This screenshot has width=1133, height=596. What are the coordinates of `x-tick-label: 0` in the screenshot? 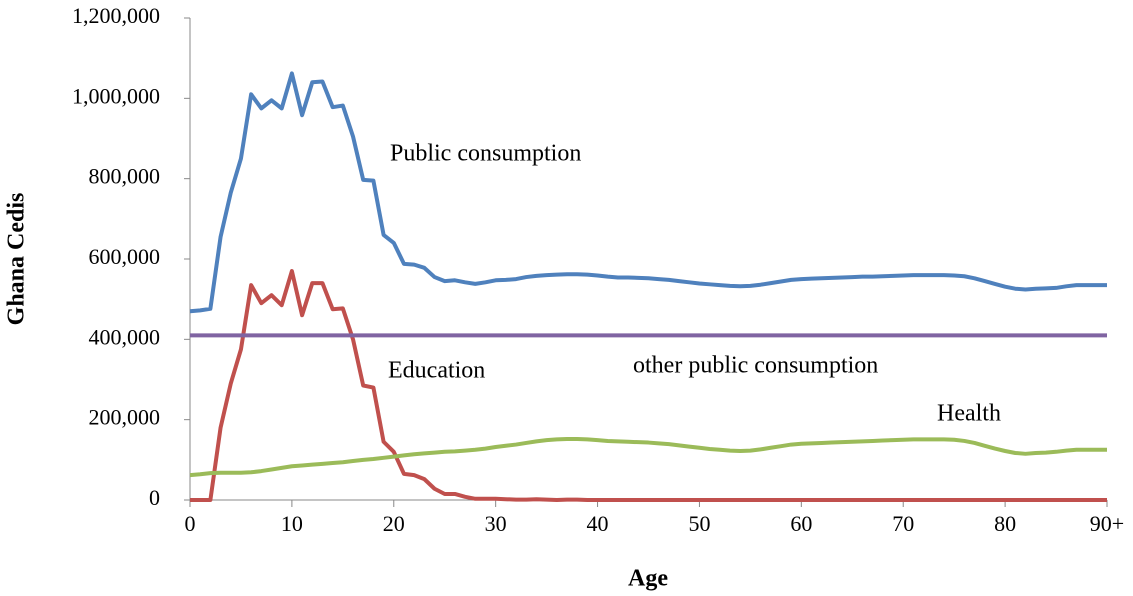 It's located at (190, 523).